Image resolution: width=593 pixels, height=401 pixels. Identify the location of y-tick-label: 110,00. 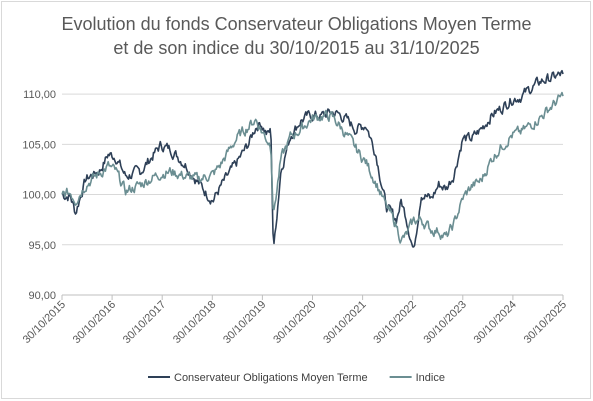
(39, 95).